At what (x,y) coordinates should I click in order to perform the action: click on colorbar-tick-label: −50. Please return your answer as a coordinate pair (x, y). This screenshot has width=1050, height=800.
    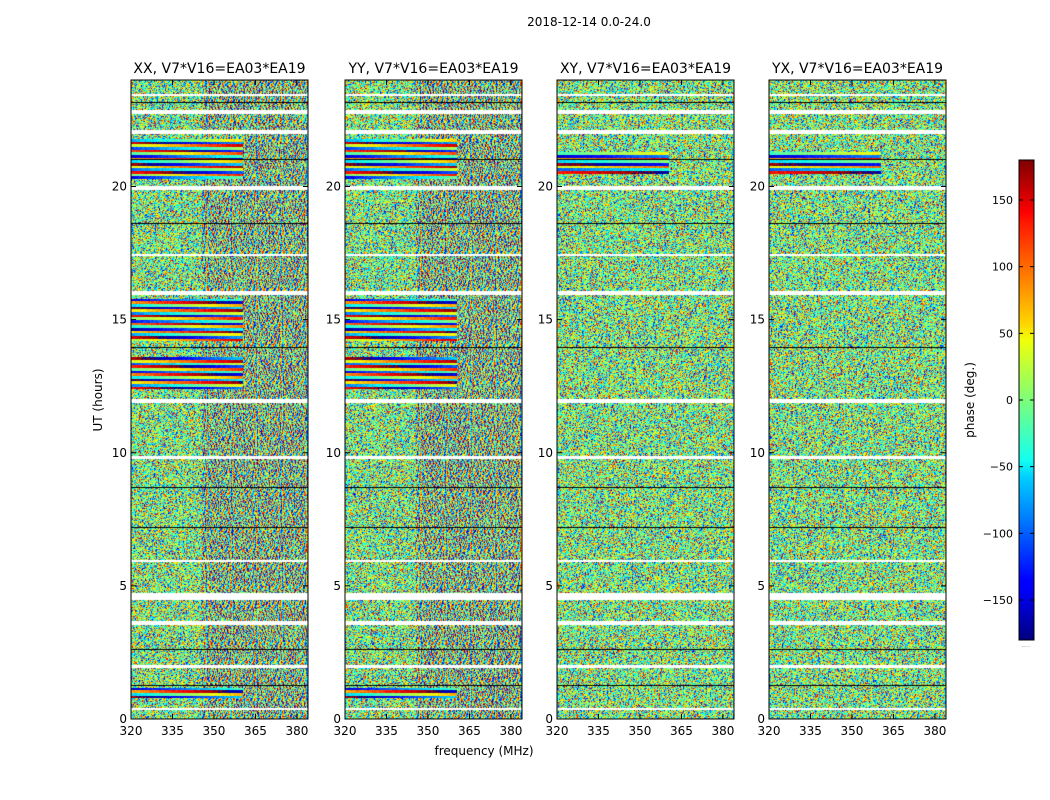
    Looking at the image, I should click on (1001, 467).